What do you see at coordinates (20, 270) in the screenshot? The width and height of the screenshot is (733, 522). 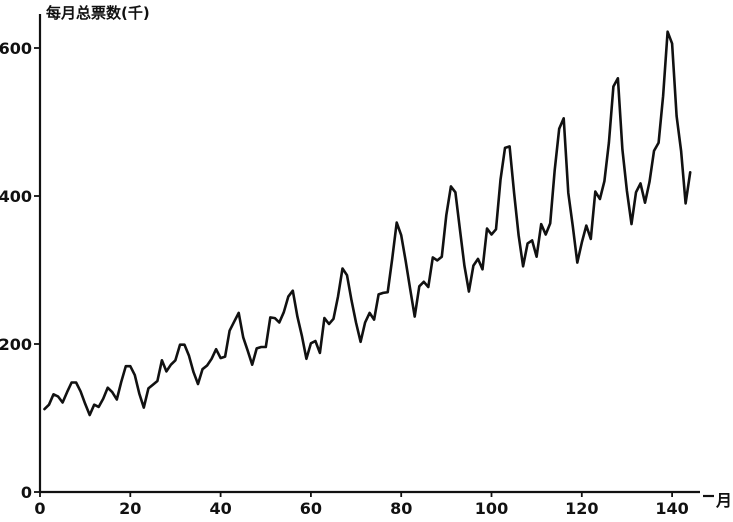 I see `y-ticks: 0 200 400 600` at bounding box center [20, 270].